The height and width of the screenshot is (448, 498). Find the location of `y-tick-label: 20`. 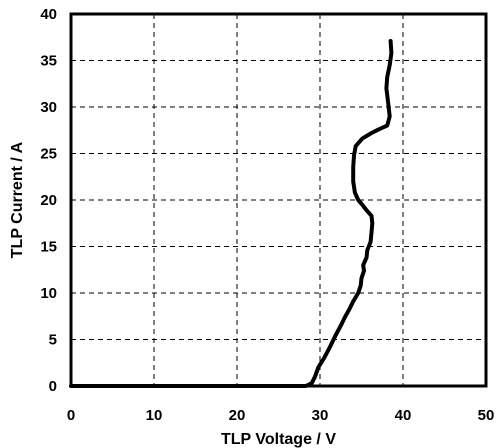

y-tick-label: 20 is located at coordinates (48, 200).